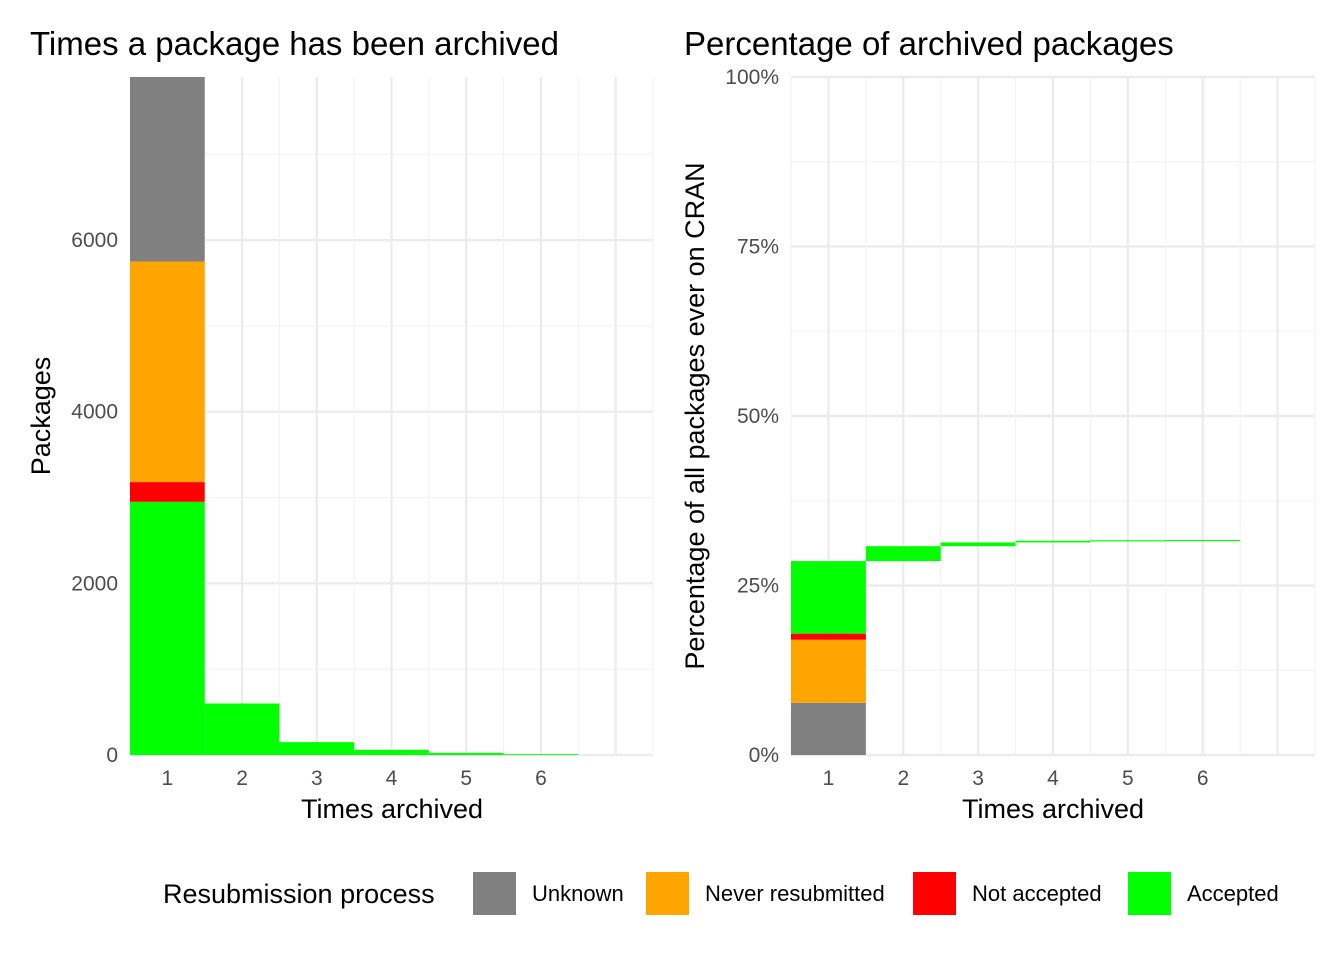 This screenshot has height=960, width=1344. I want to click on left-chart-title: Times a package has been archived, so click(294, 43).